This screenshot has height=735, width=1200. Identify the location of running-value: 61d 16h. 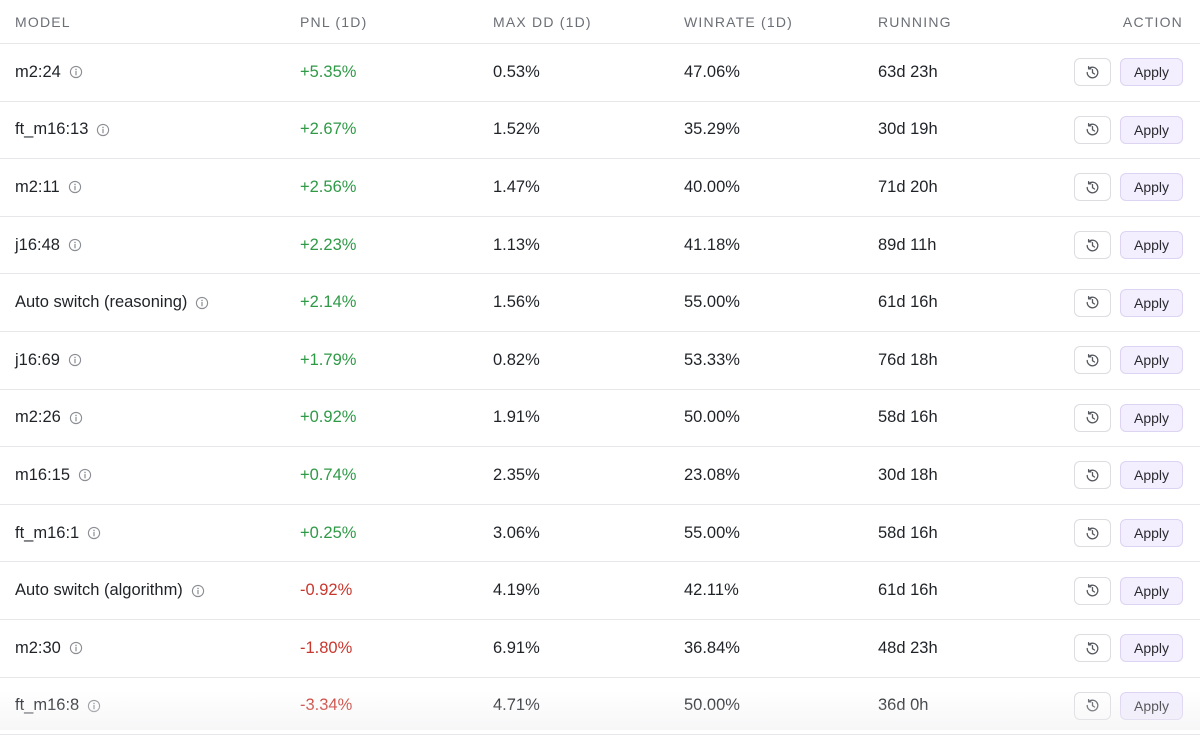
(908, 302).